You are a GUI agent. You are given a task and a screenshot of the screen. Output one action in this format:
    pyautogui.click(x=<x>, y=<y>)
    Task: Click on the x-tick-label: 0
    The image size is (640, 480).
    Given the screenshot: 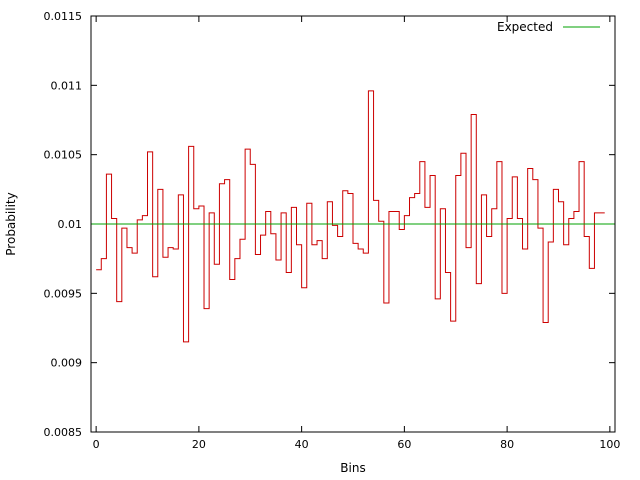 What is the action you would take?
    pyautogui.click(x=96, y=444)
    